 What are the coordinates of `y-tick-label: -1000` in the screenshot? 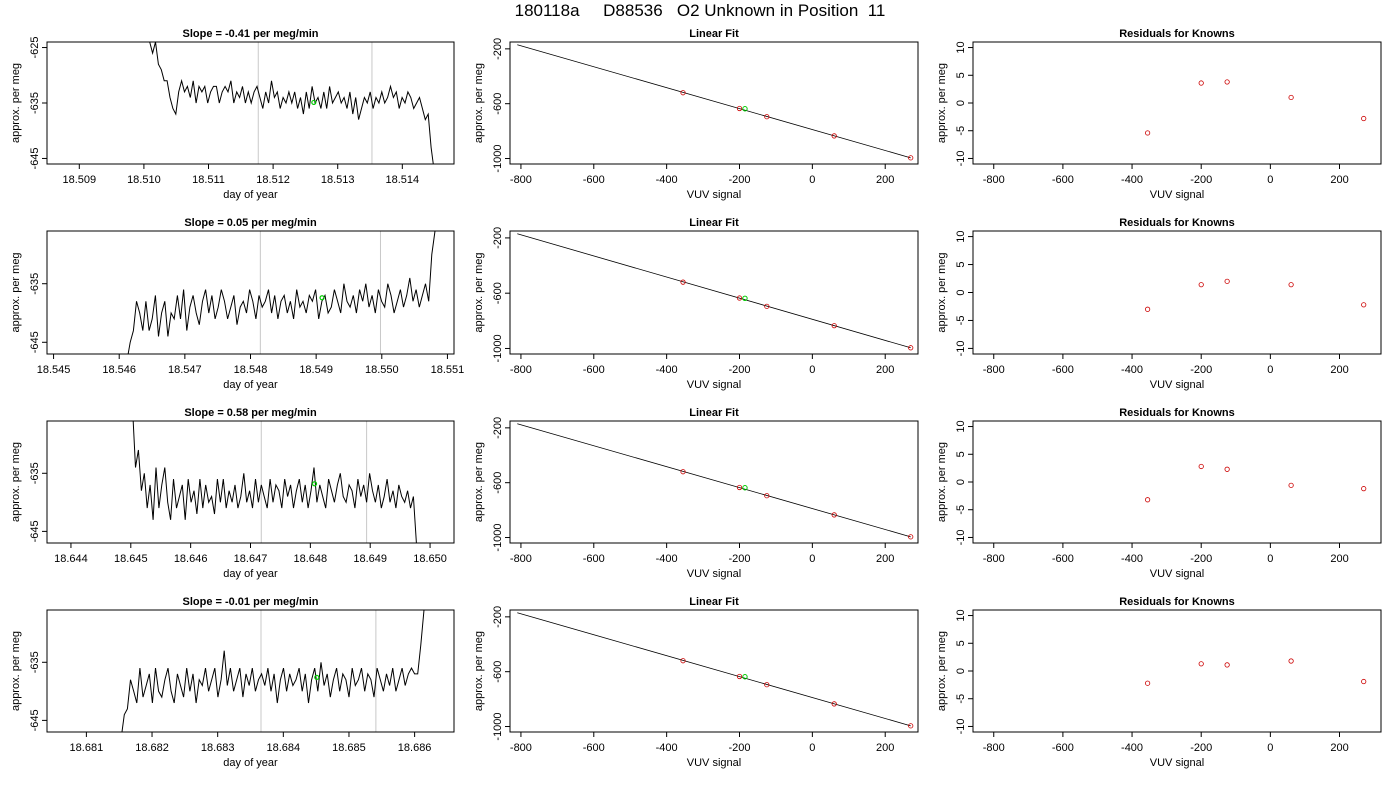 It's located at (498, 537).